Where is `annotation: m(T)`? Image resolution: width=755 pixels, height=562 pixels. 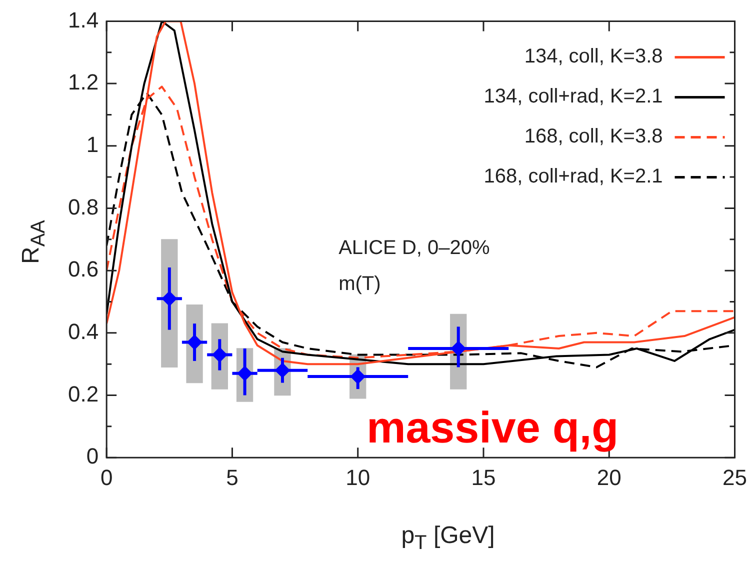
annotation: m(T) is located at coordinates (359, 284).